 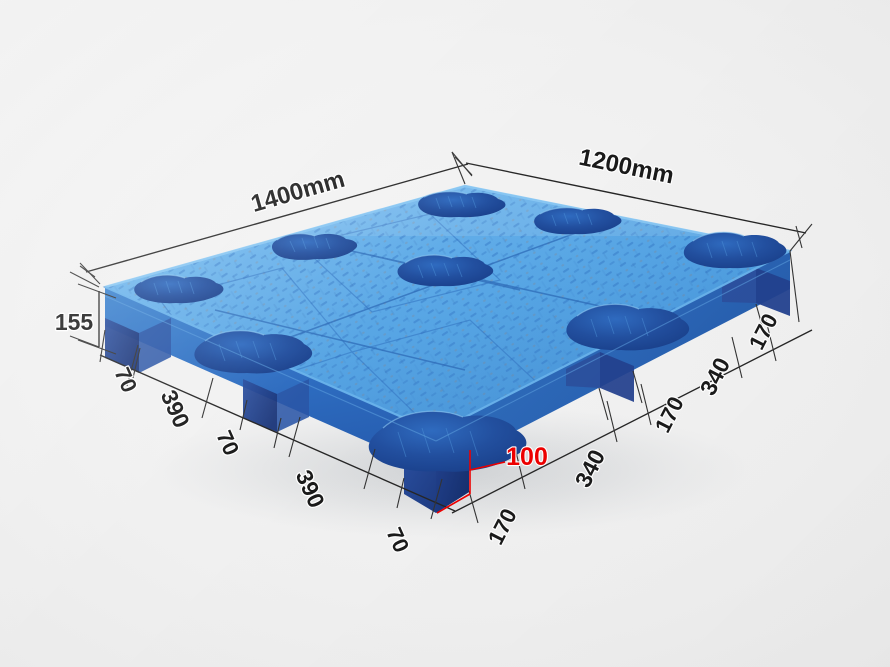 I want to click on dimension-label-340-a: 340, so click(x=590, y=468).